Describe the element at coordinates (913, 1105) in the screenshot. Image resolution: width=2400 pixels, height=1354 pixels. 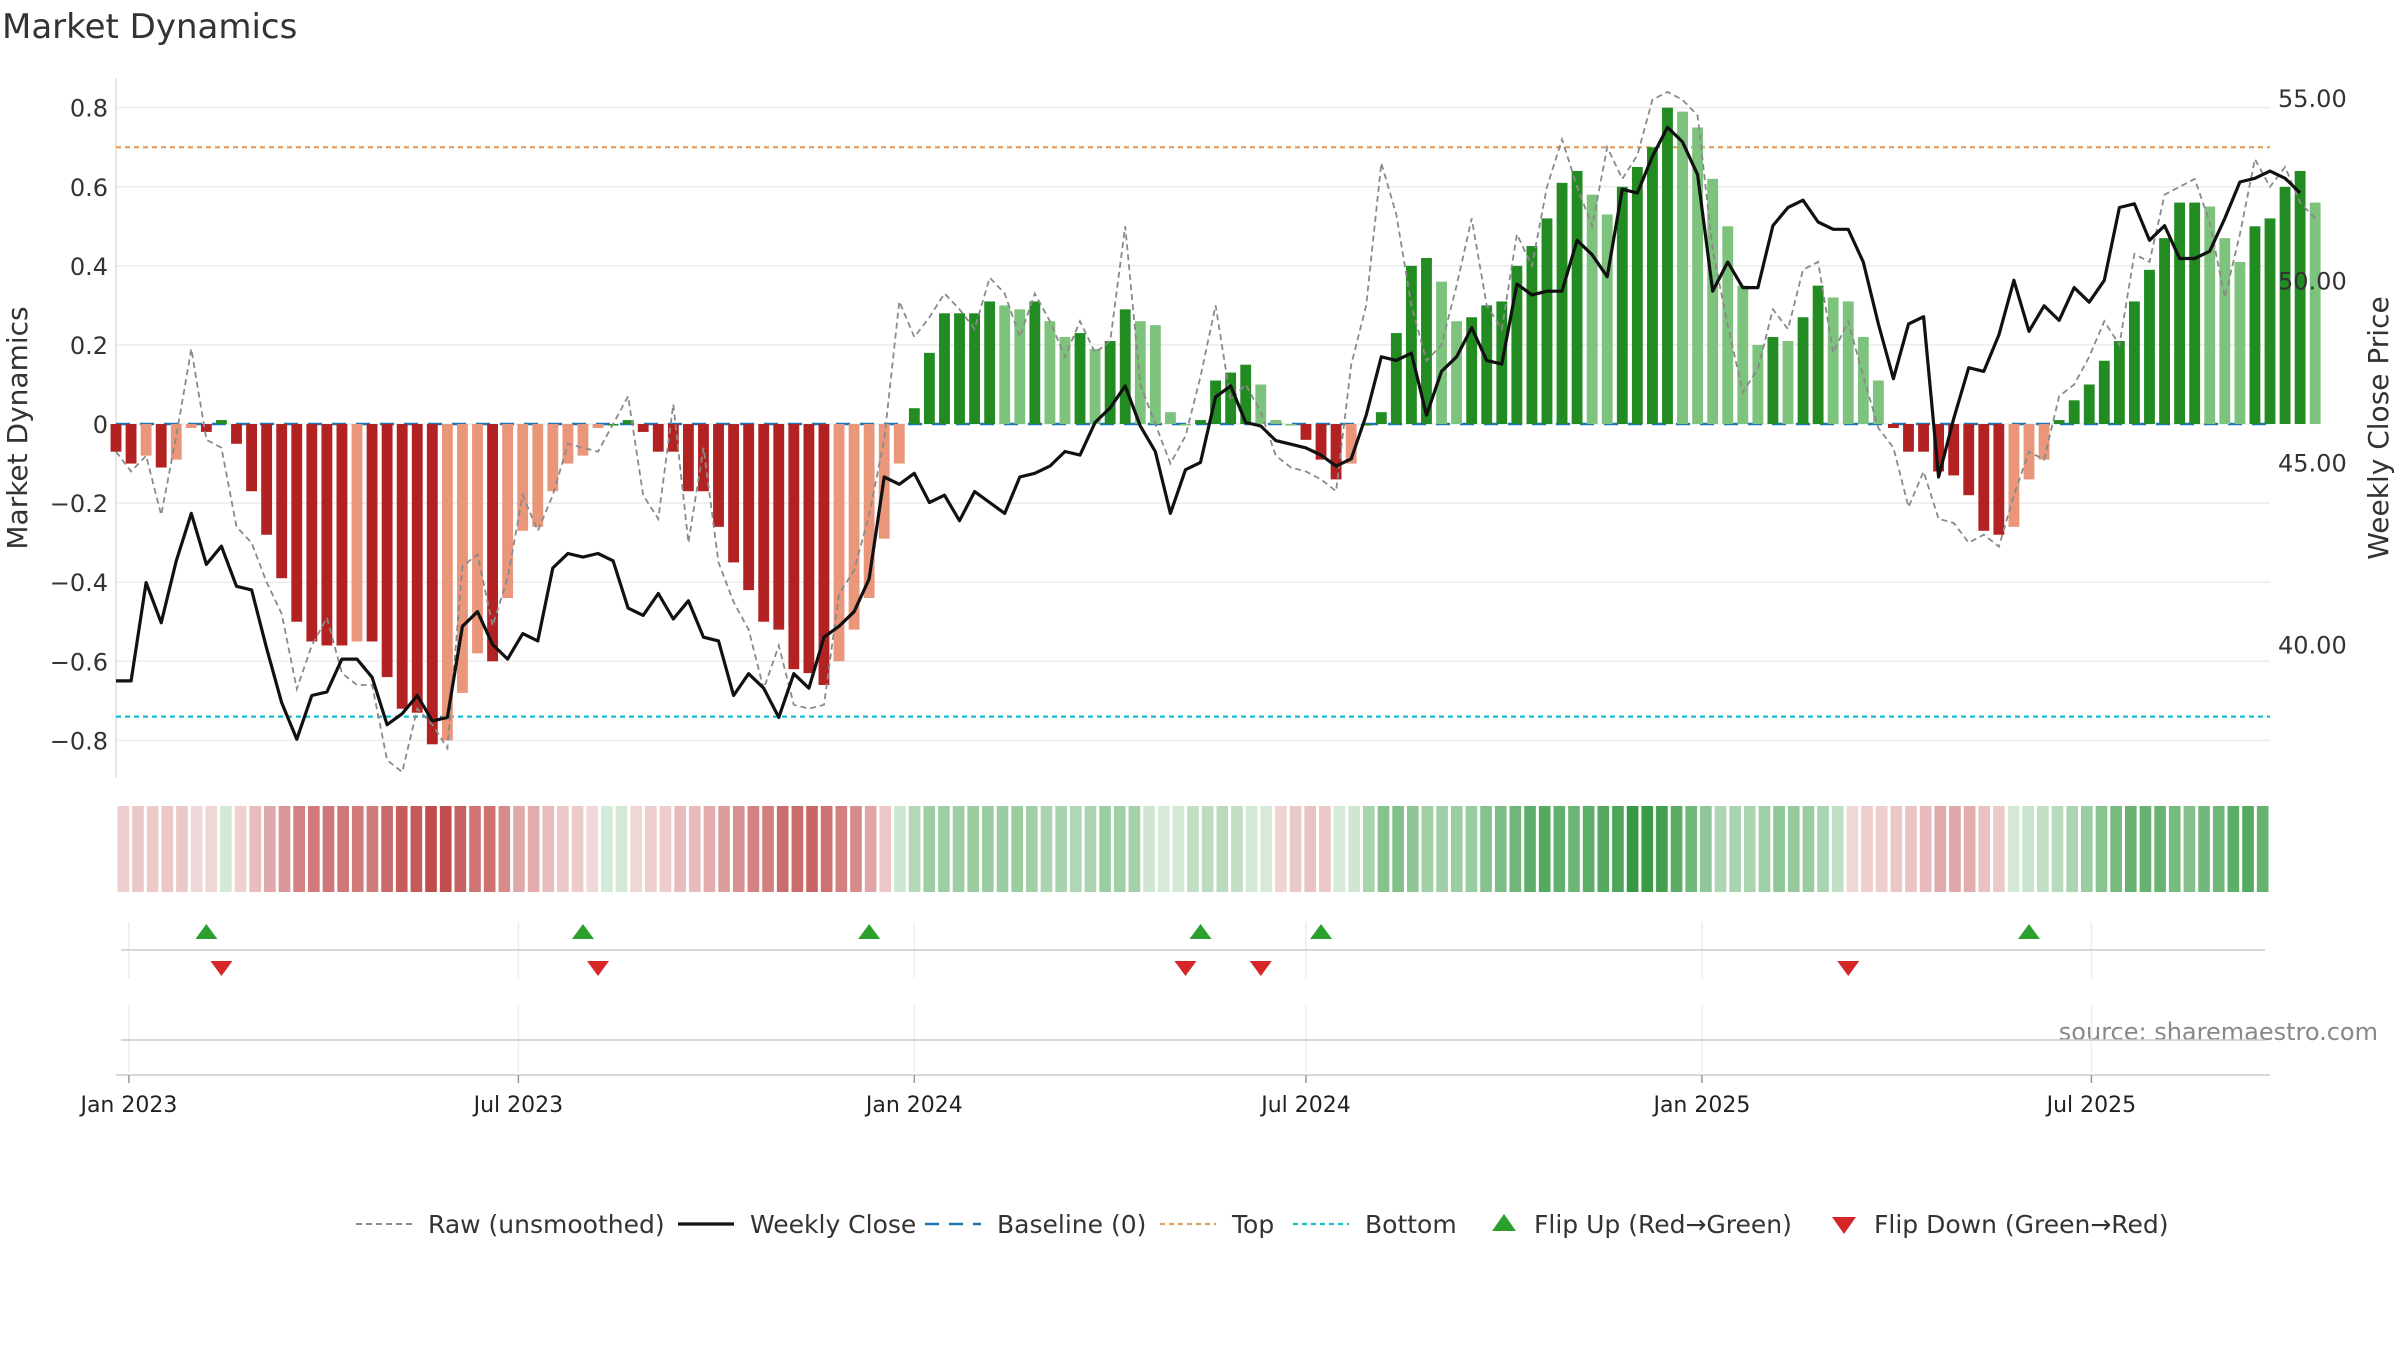
I see `x-tick-label: Jan 2024` at that location.